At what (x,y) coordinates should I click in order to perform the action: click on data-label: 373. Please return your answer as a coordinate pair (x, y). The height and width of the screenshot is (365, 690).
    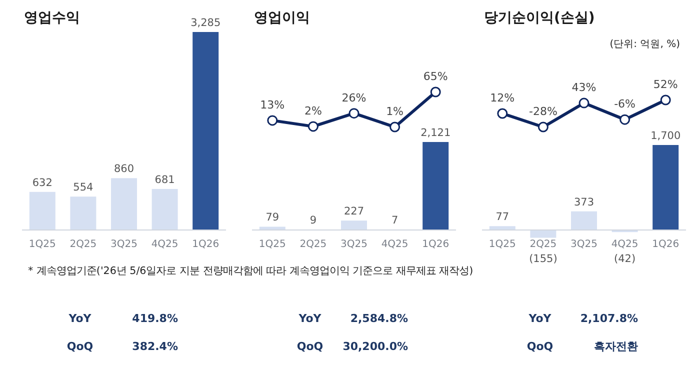
    Looking at the image, I should click on (584, 202).